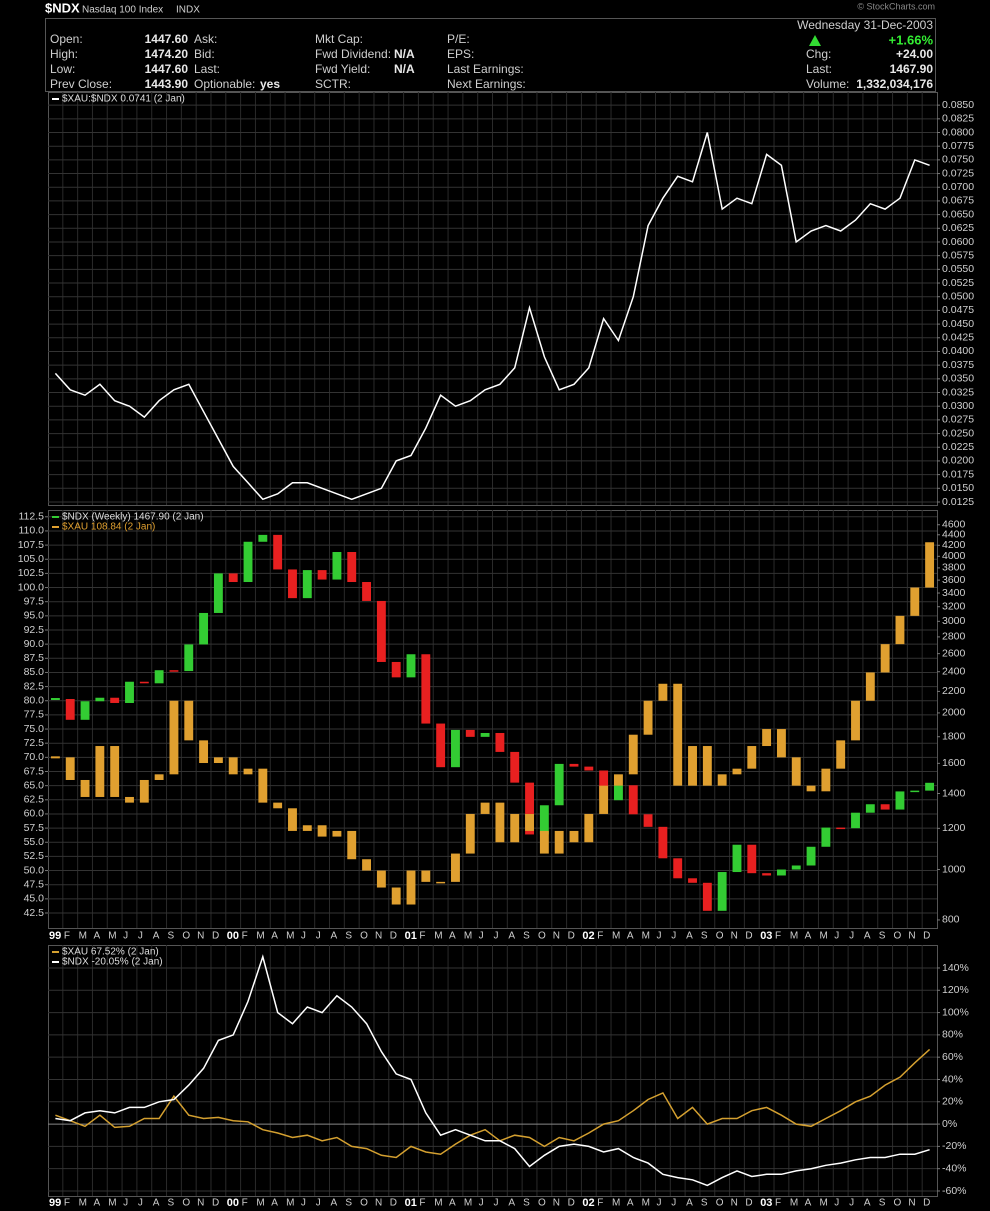 Image resolution: width=990 pixels, height=1211 pixels. Describe the element at coordinates (339, 39) in the screenshot. I see `field-label: Mkt Cap:` at that location.